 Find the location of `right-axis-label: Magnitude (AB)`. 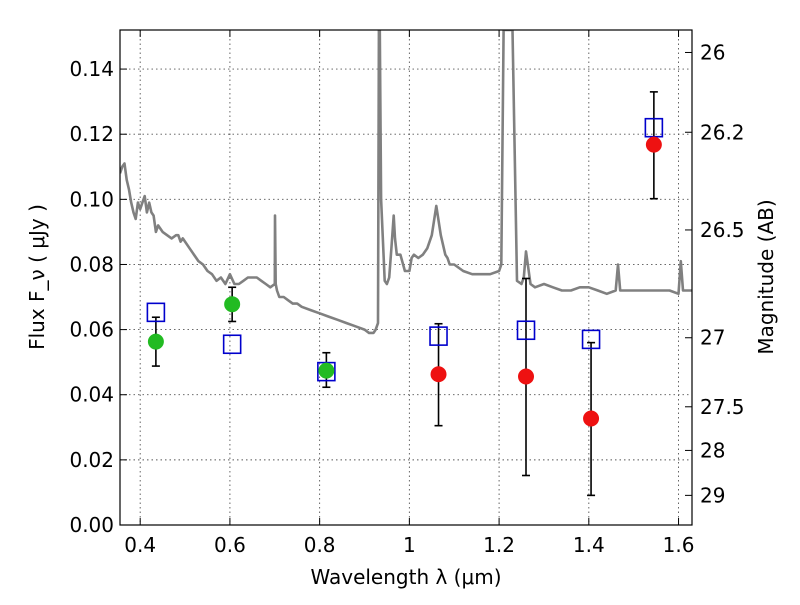

right-axis-label: Magnitude (AB) is located at coordinates (766, 276).